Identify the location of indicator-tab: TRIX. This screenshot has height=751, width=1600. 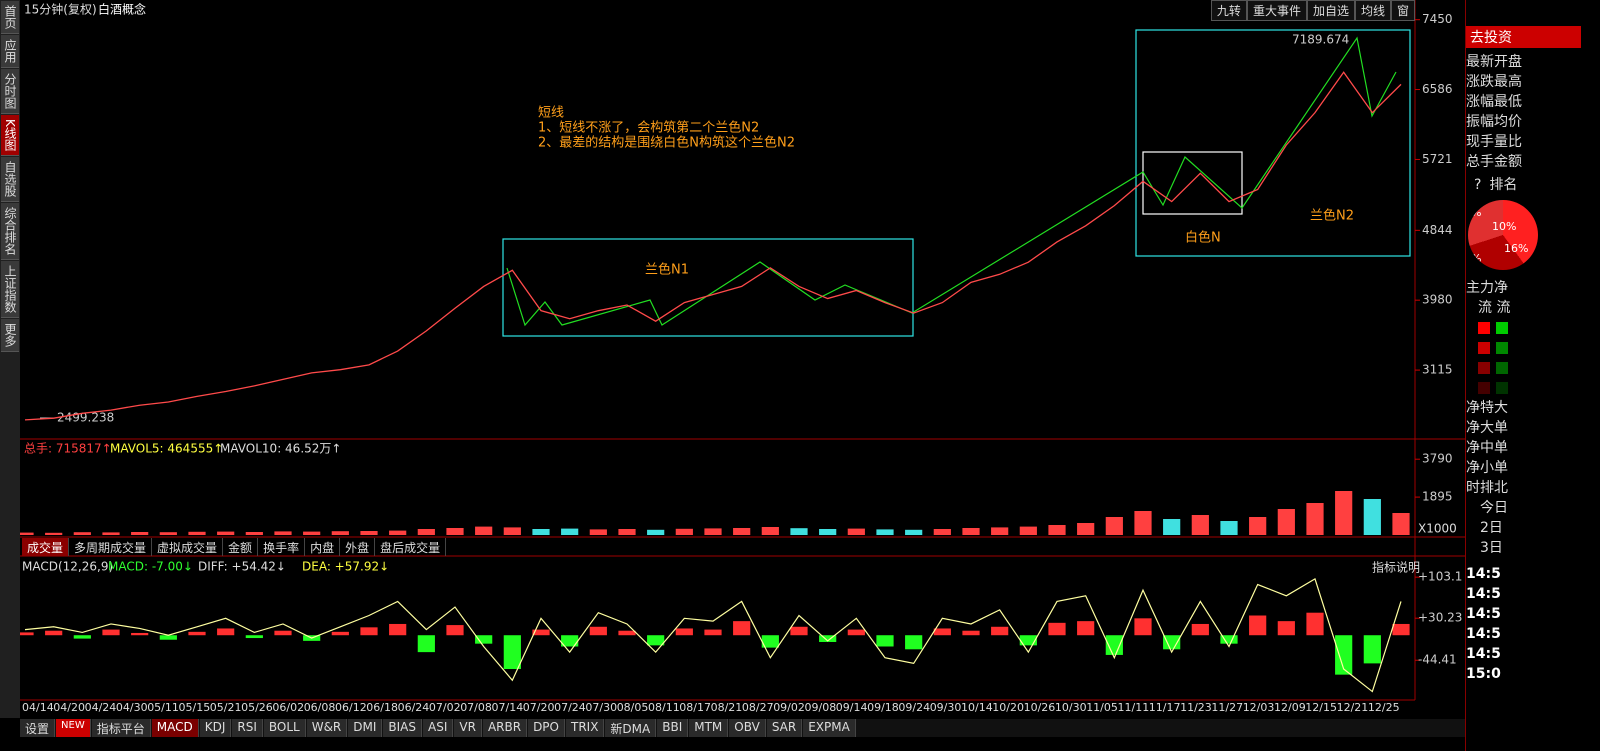
(585, 728).